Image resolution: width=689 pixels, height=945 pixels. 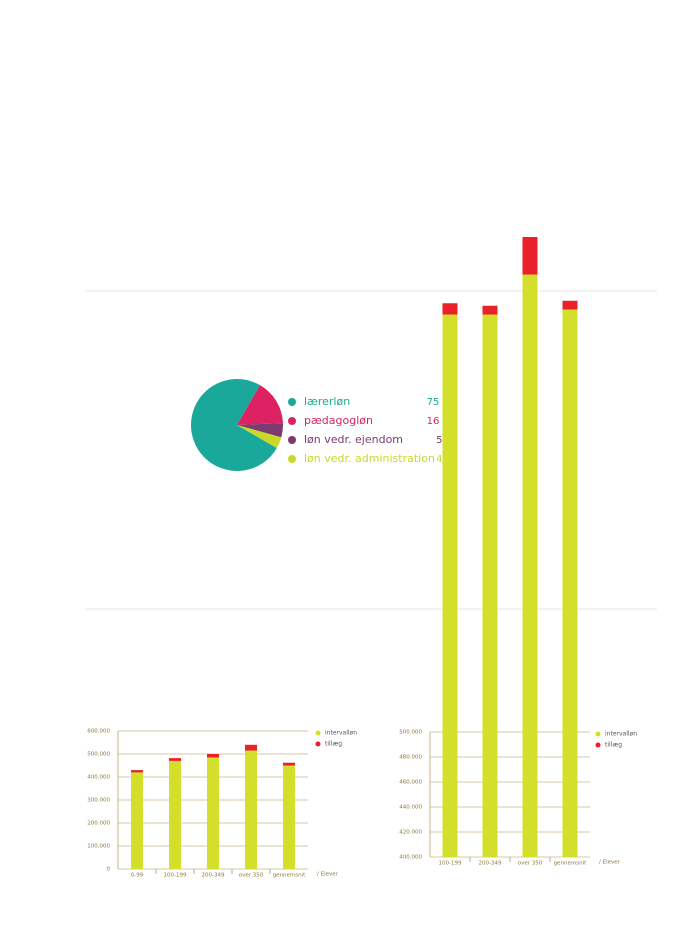 What do you see at coordinates (338, 420) in the screenshot?
I see `legend-label: pædagogløn` at bounding box center [338, 420].